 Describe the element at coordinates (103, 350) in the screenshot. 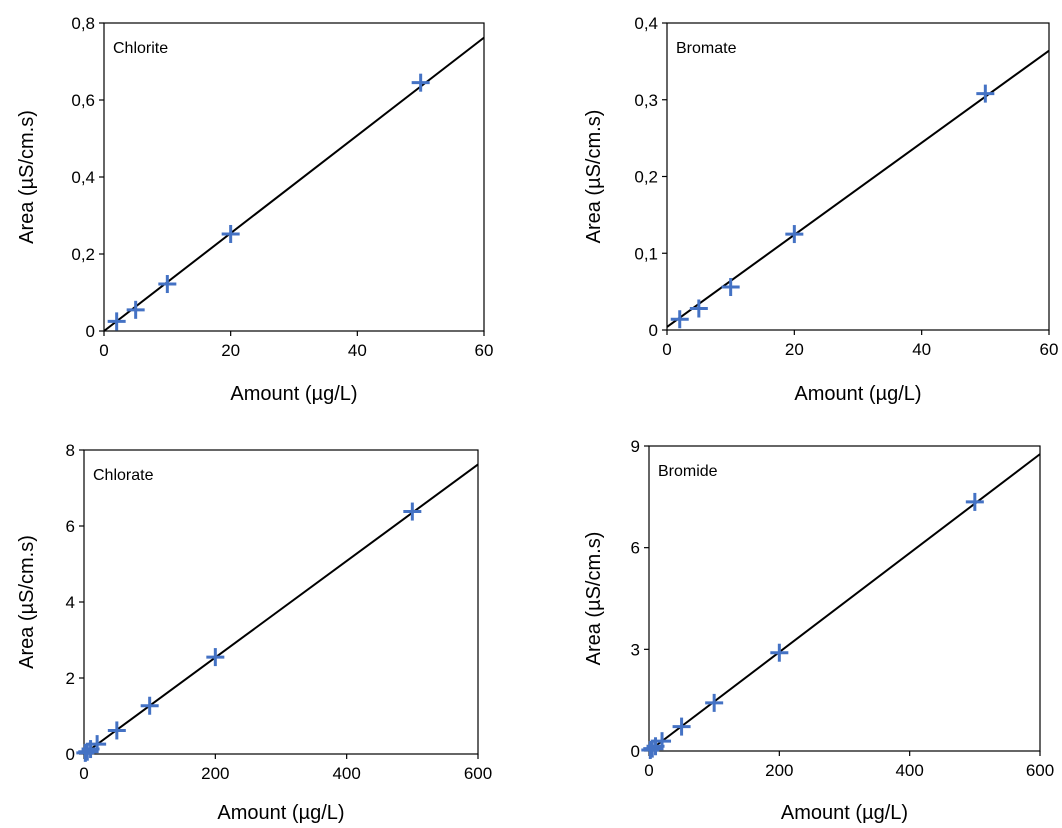

I see `chlorite-x-tick-label: 0` at that location.